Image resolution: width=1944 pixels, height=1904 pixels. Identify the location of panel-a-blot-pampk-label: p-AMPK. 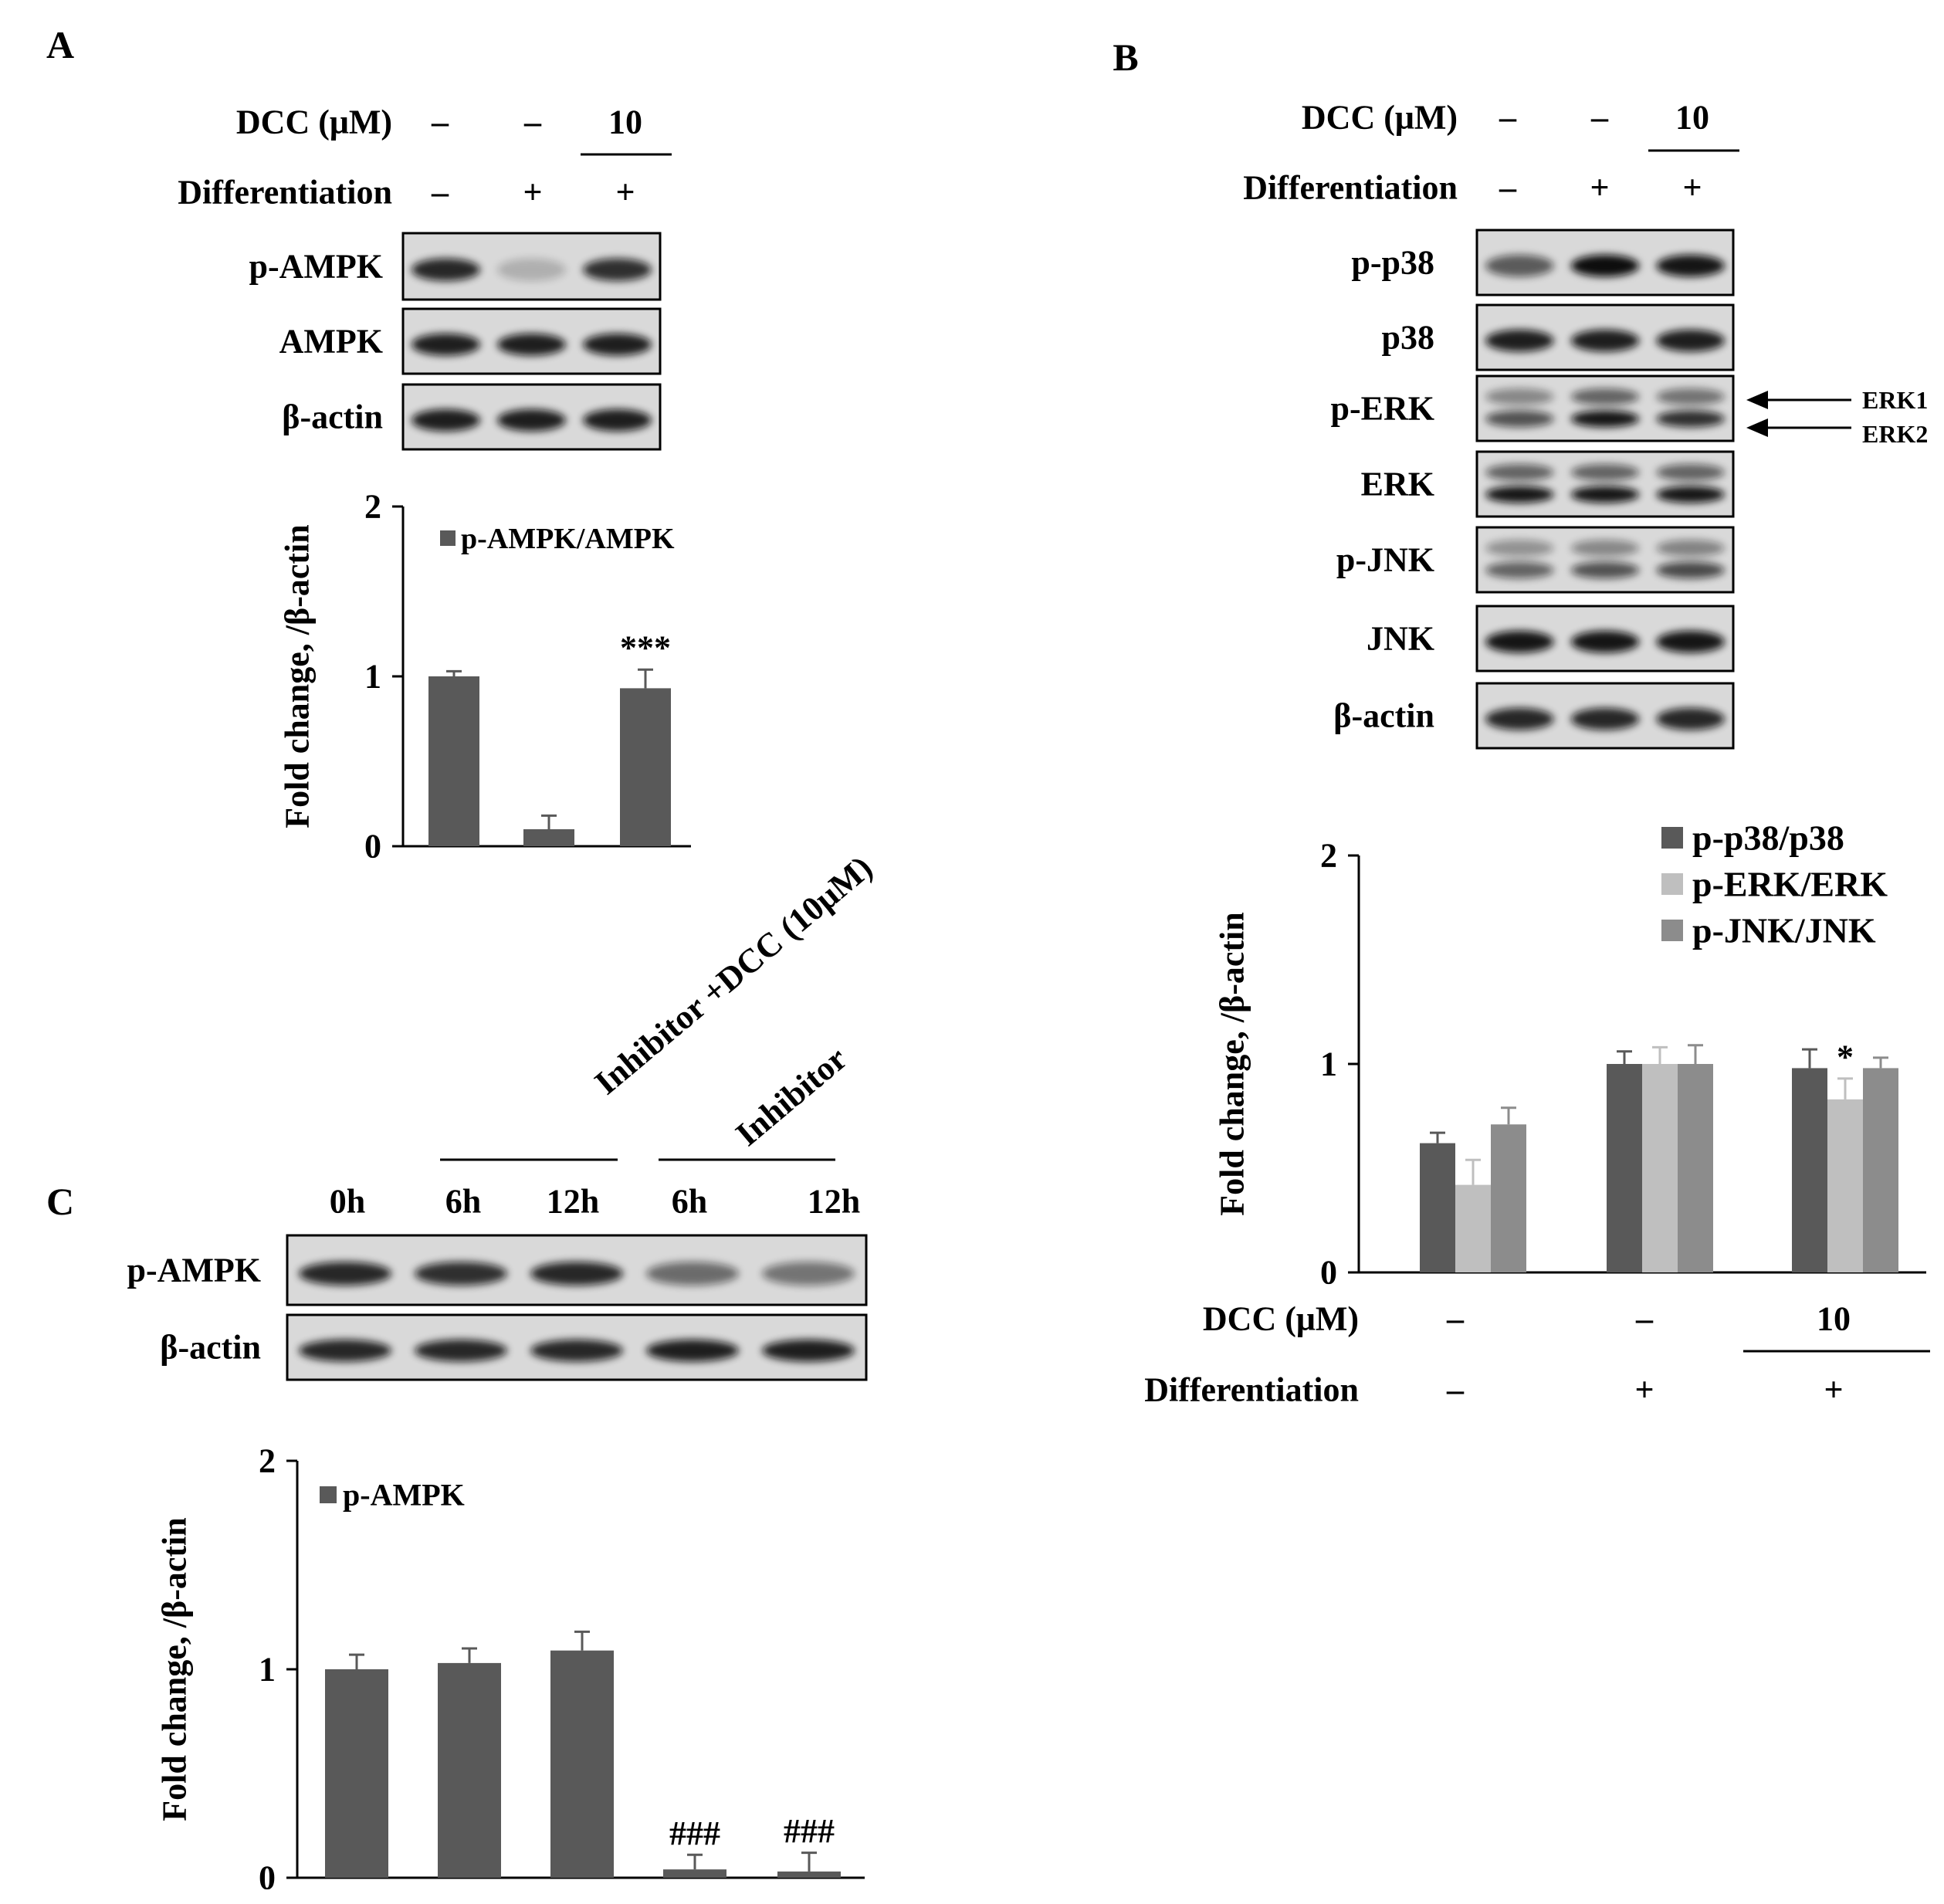
(316, 267).